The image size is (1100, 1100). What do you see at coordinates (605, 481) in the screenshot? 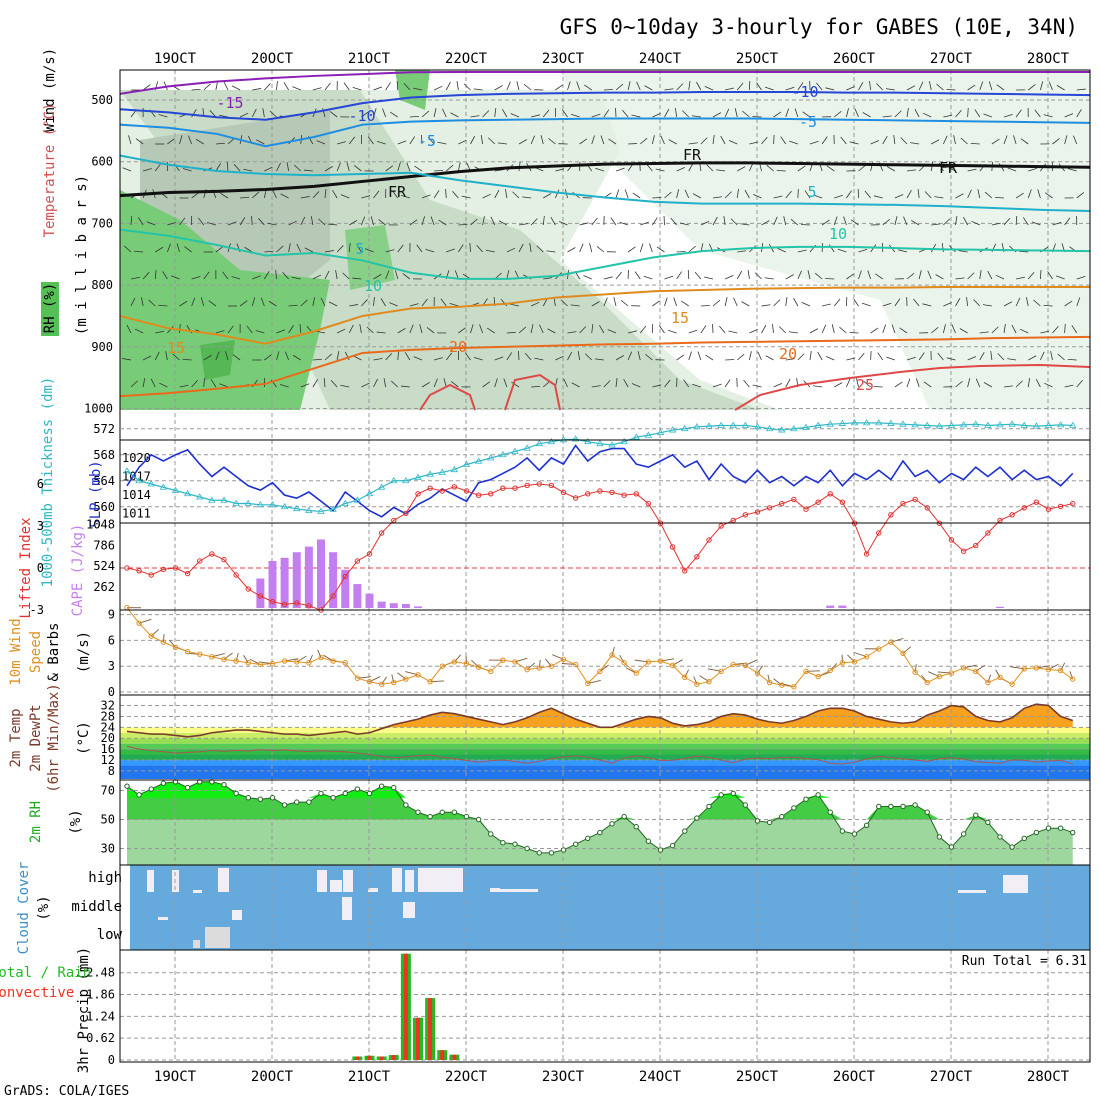
I see `slp-thickness-panel` at bounding box center [605, 481].